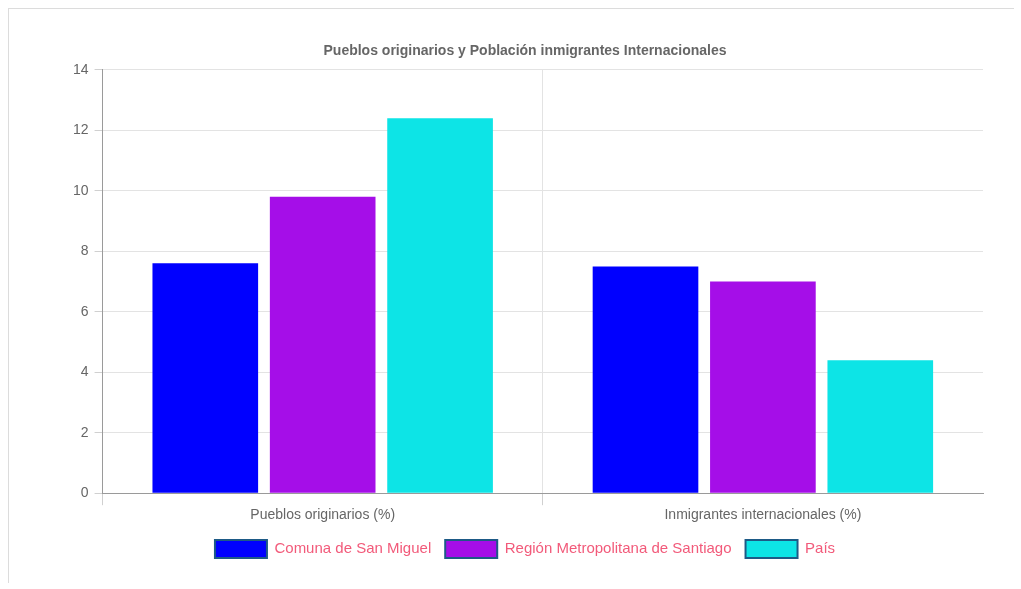  What do you see at coordinates (84, 250) in the screenshot?
I see `y-tick-label: 8` at bounding box center [84, 250].